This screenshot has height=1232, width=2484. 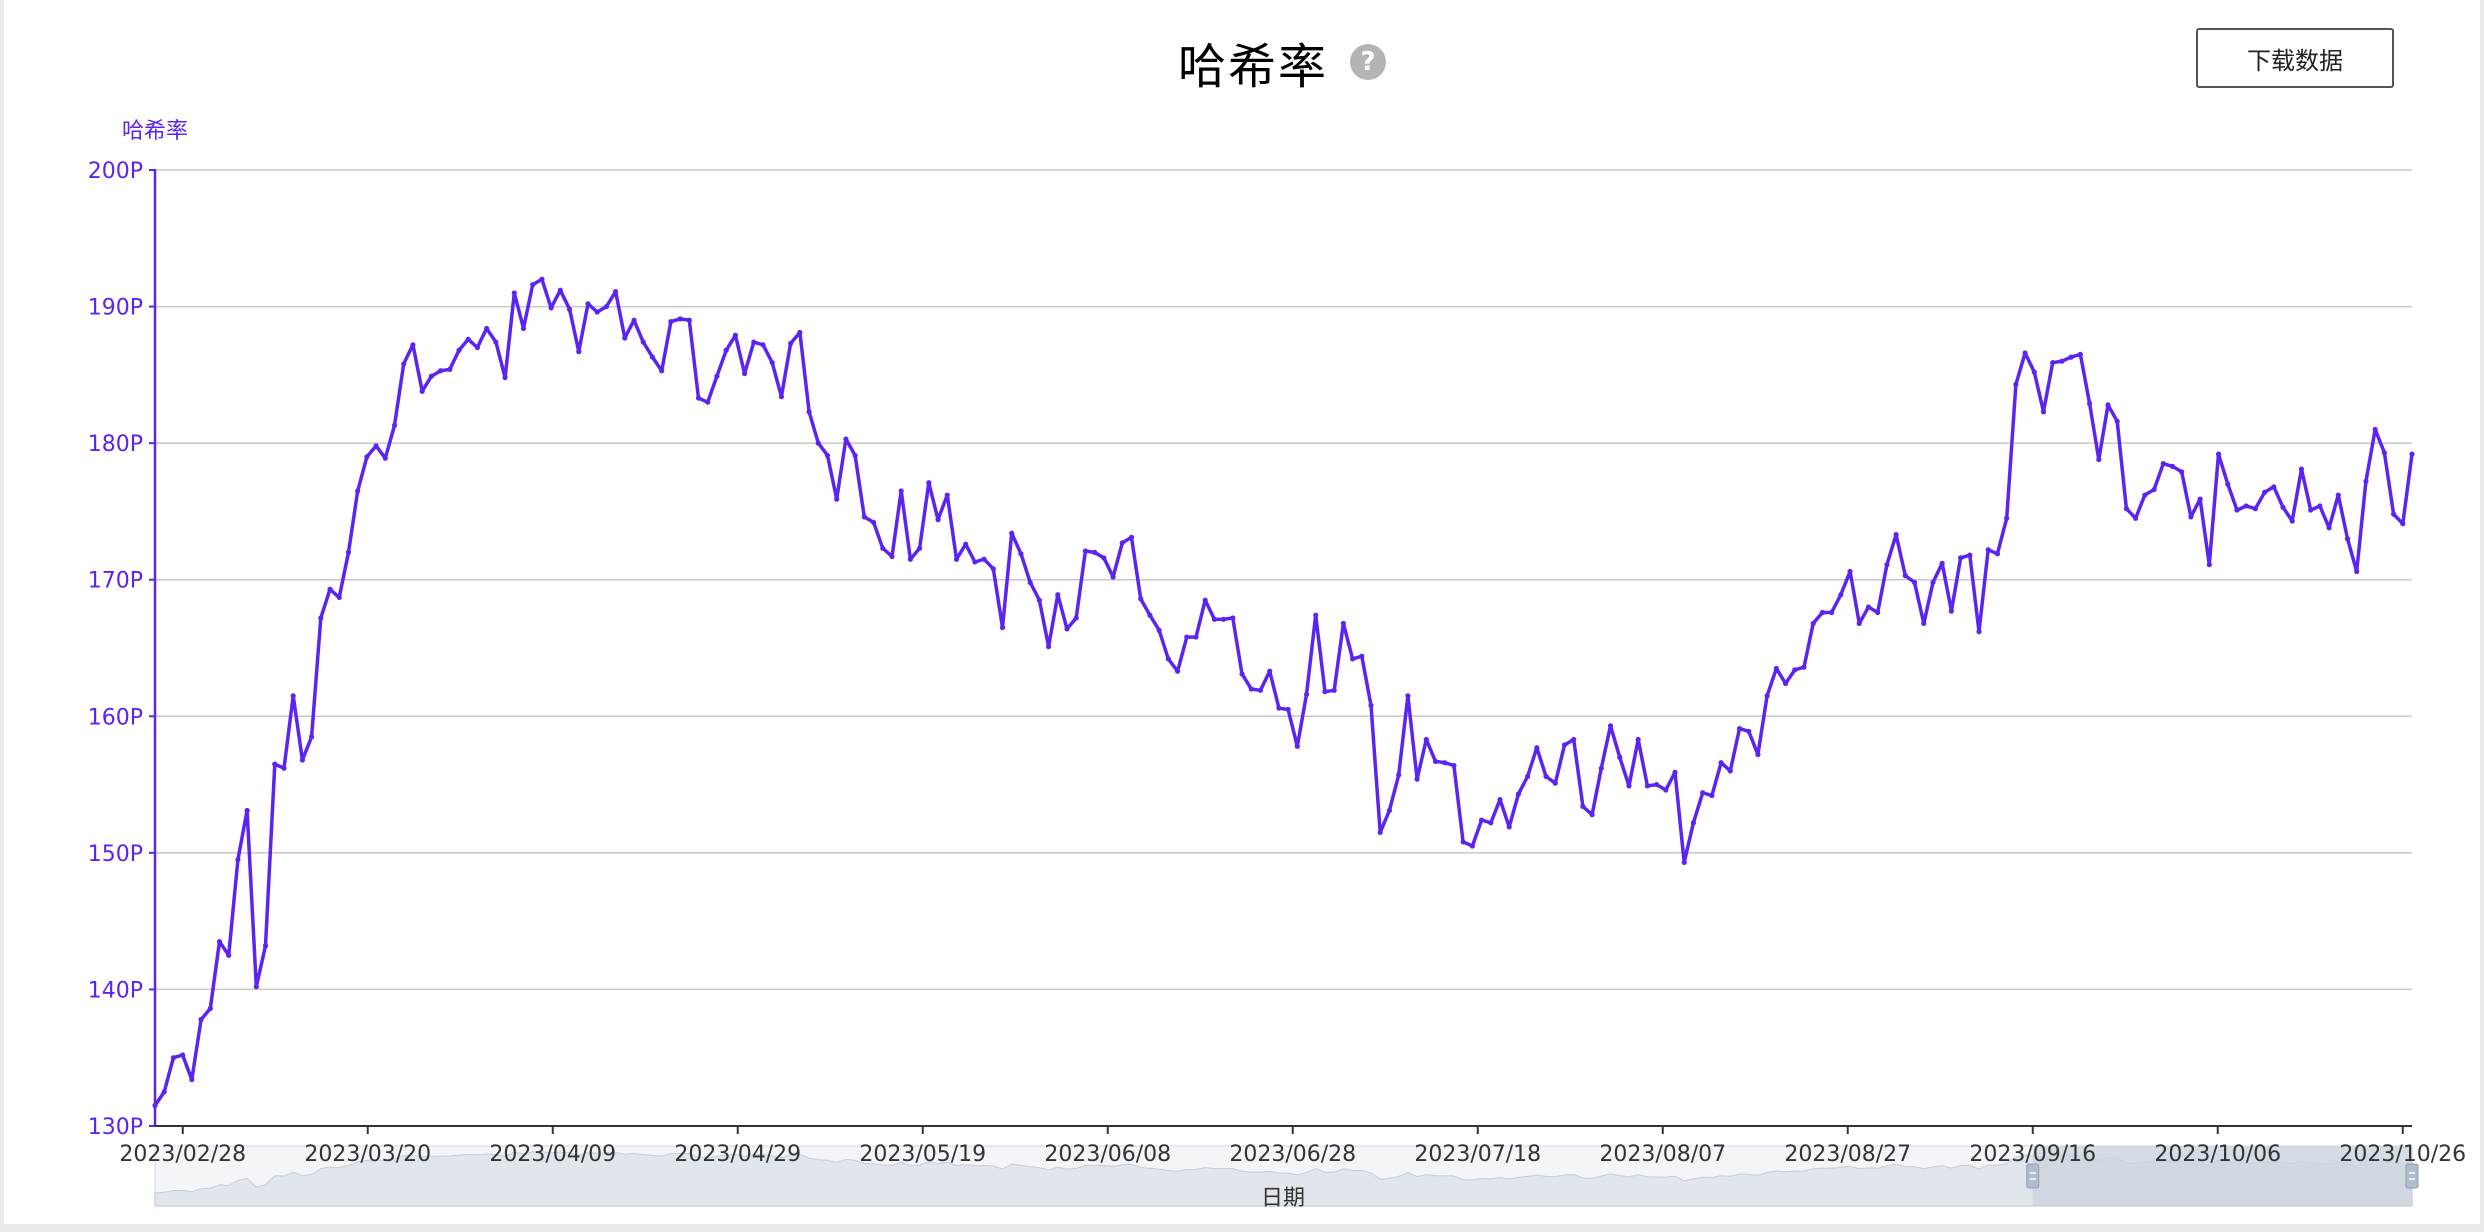 I want to click on slider-selection, so click(x=2222, y=1176).